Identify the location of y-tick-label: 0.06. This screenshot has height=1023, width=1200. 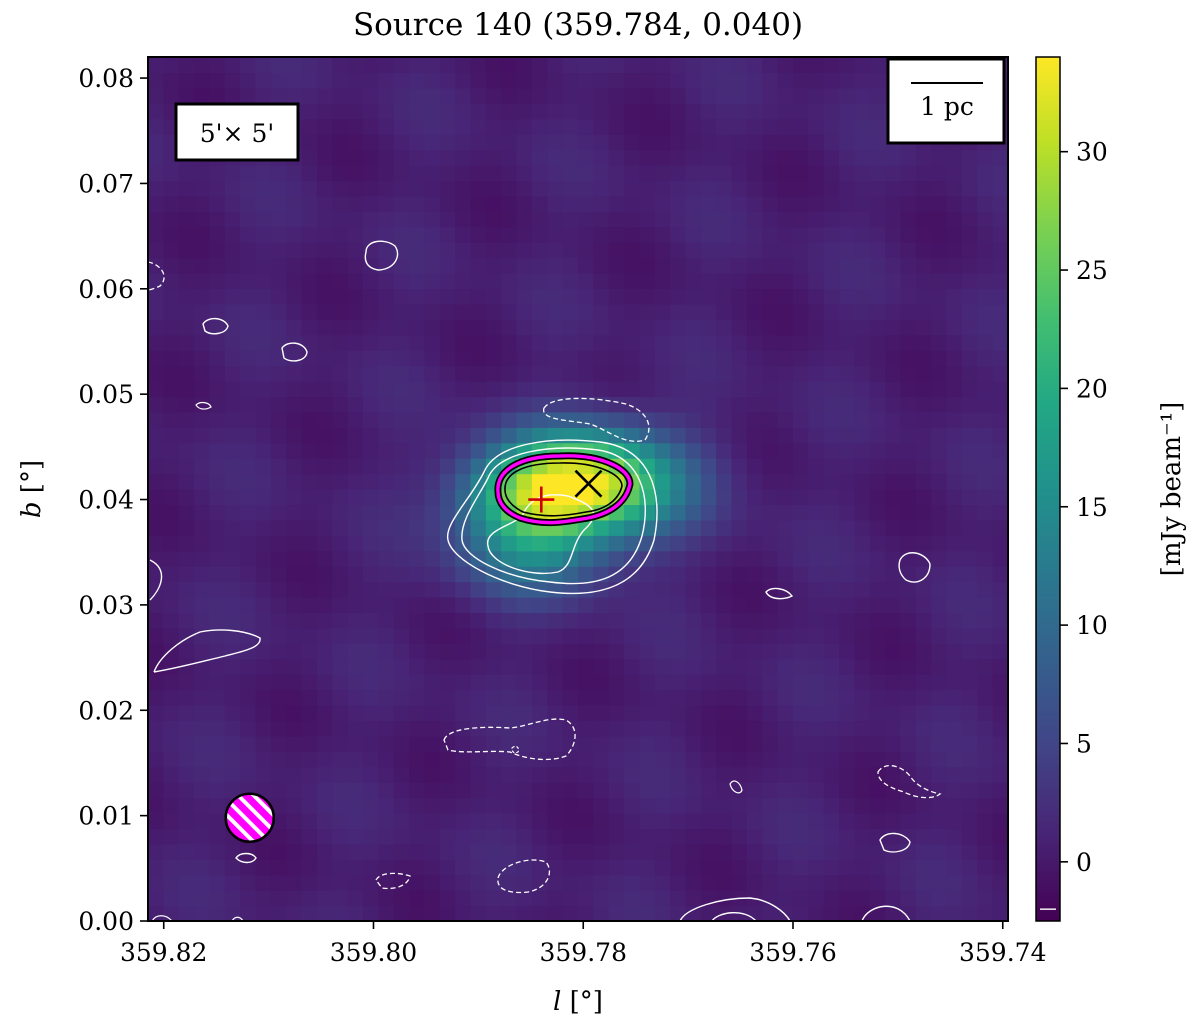
(106, 289).